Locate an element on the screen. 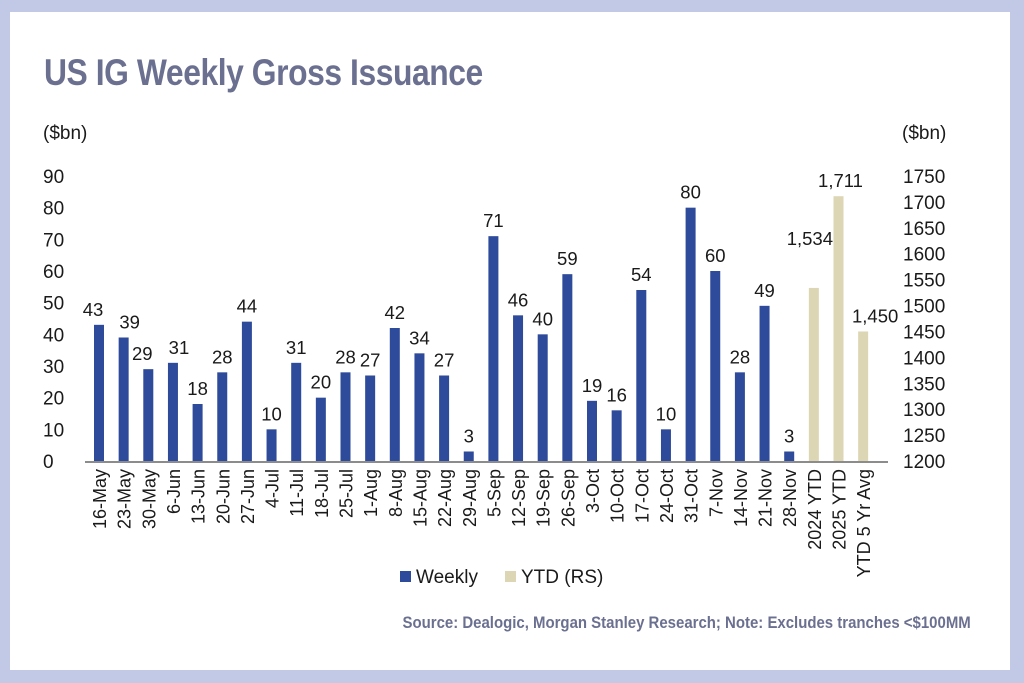  right-axis-tick-label: 1200 is located at coordinates (924, 462).